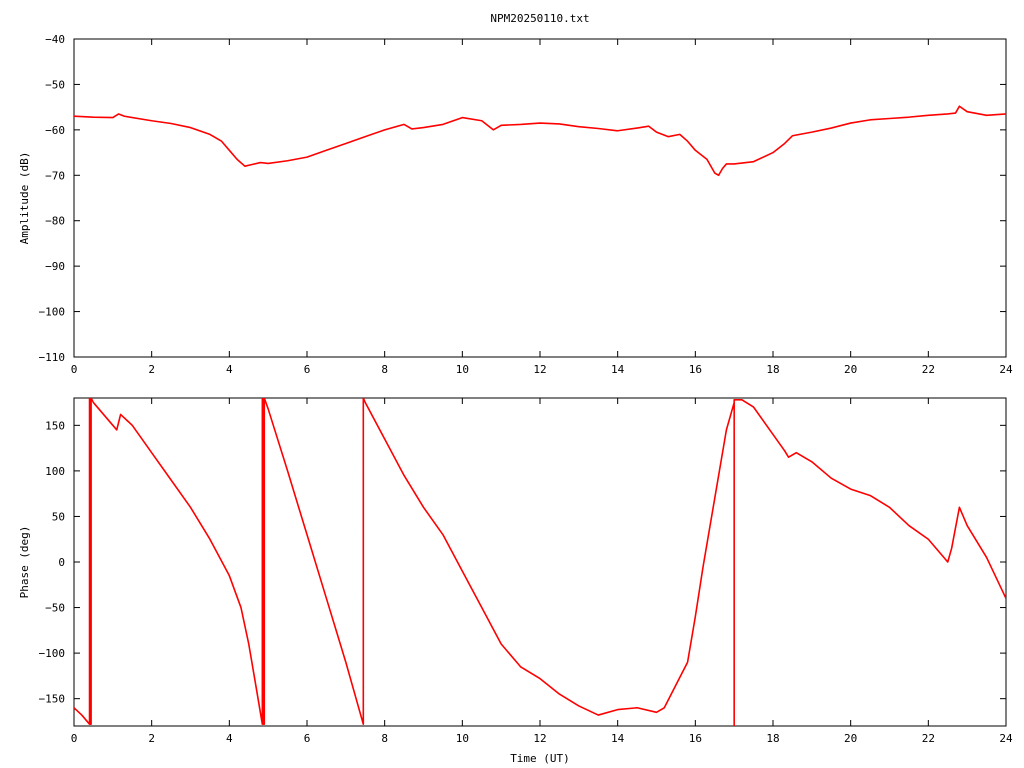 The height and width of the screenshot is (768, 1024). I want to click on amplitude-xtick-label: 16, so click(695, 369).